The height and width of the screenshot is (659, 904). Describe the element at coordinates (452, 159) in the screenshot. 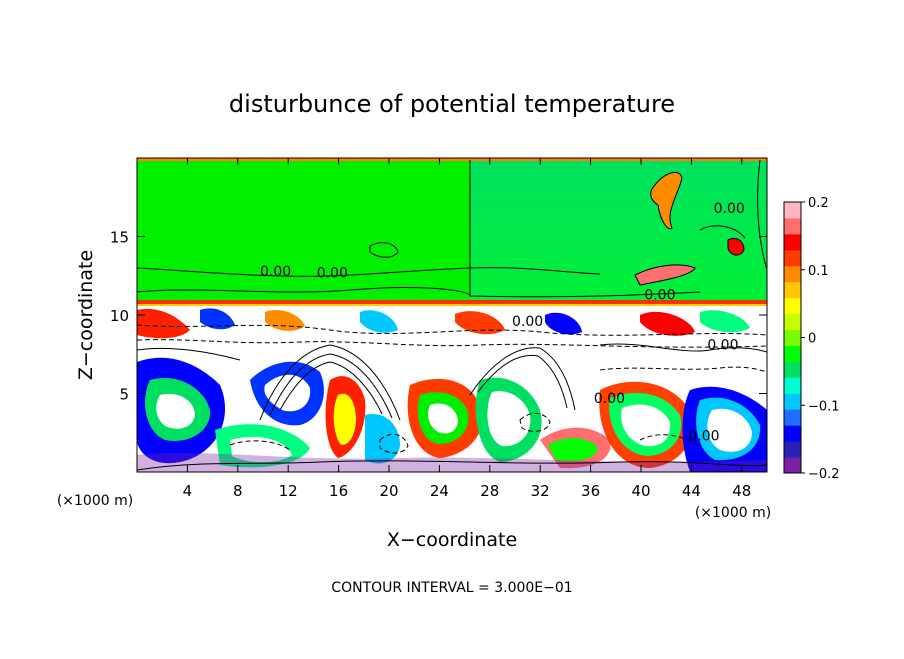

I see `top-edge-band` at that location.